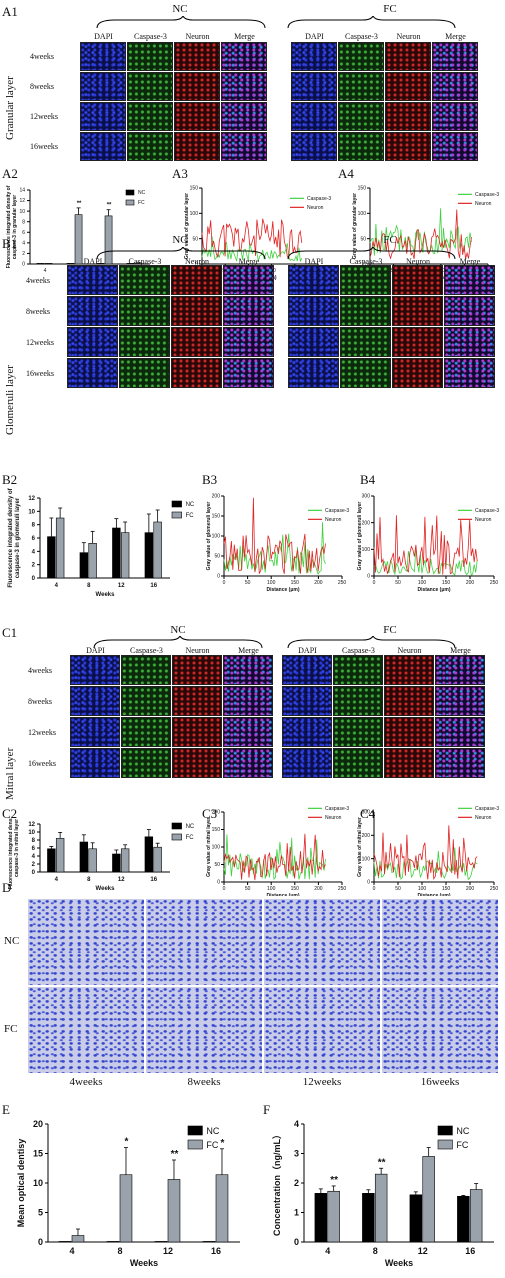 This screenshot has height=1278, width=505. I want to click on x-tick-label: 150, so click(446, 889).